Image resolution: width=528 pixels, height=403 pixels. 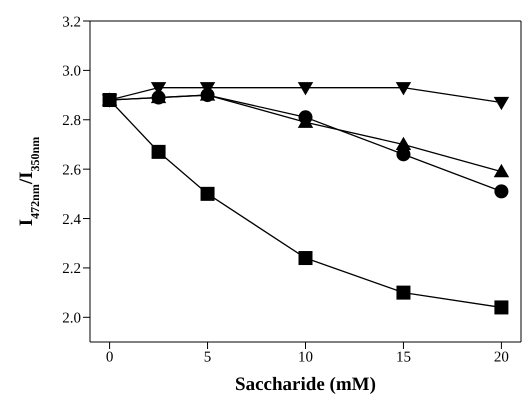 I want to click on y-tick-label: 3.2, so click(x=71, y=22).